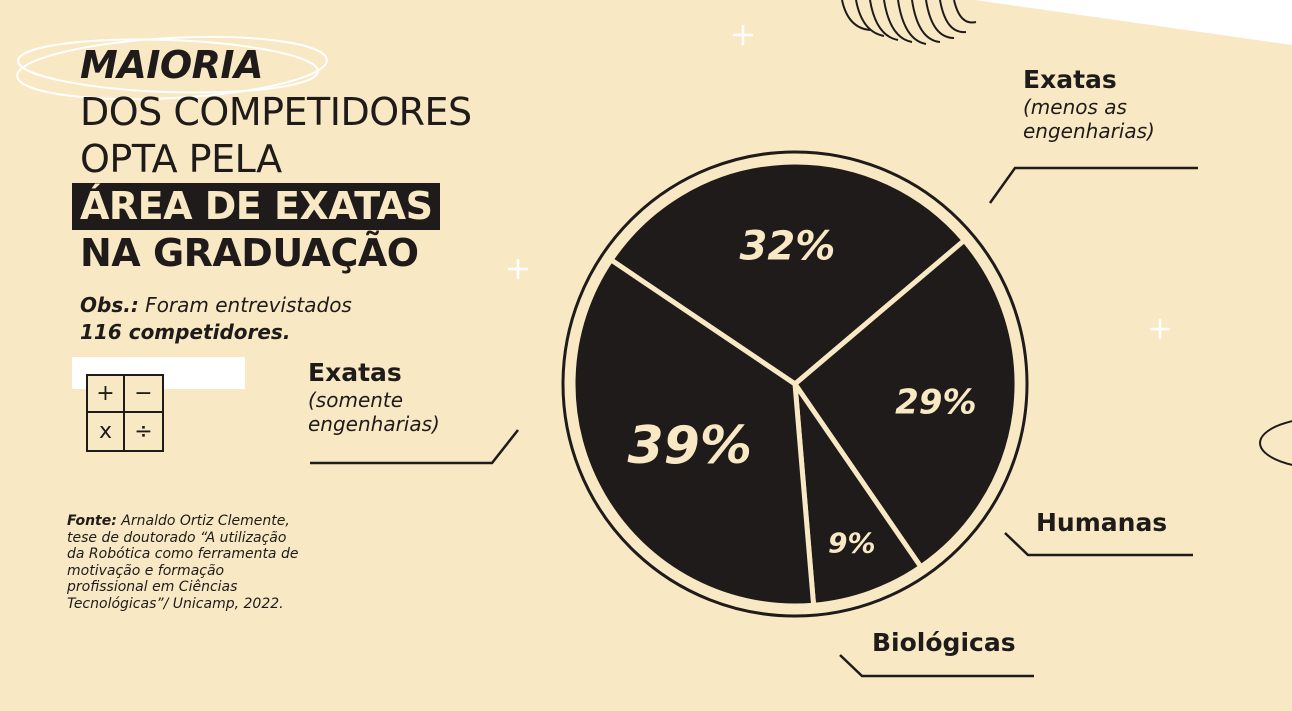 The image size is (1292, 711). What do you see at coordinates (935, 403) in the screenshot?
I see `slice-percent-label: 29%` at bounding box center [935, 403].